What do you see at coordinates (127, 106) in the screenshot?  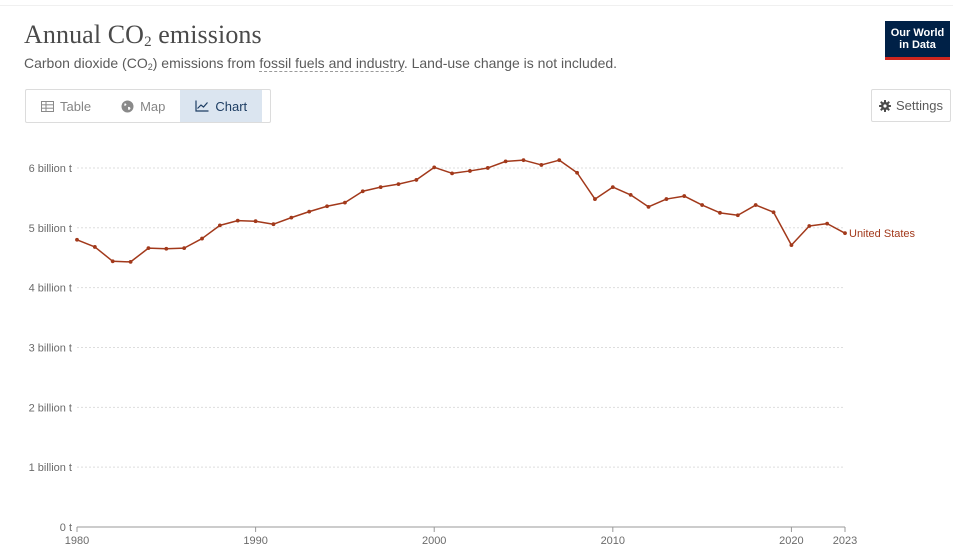 I see `globe-icon` at bounding box center [127, 106].